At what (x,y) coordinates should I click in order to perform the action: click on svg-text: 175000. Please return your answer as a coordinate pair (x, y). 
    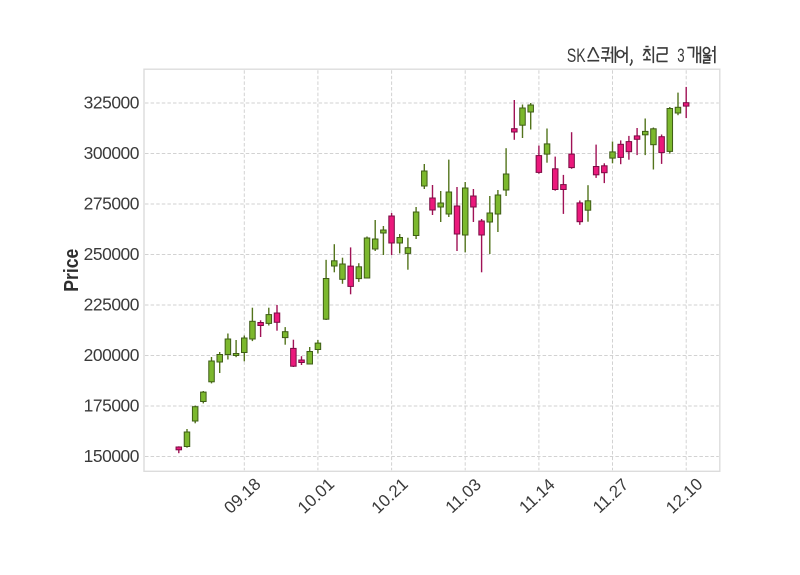
    Looking at the image, I should click on (111, 406).